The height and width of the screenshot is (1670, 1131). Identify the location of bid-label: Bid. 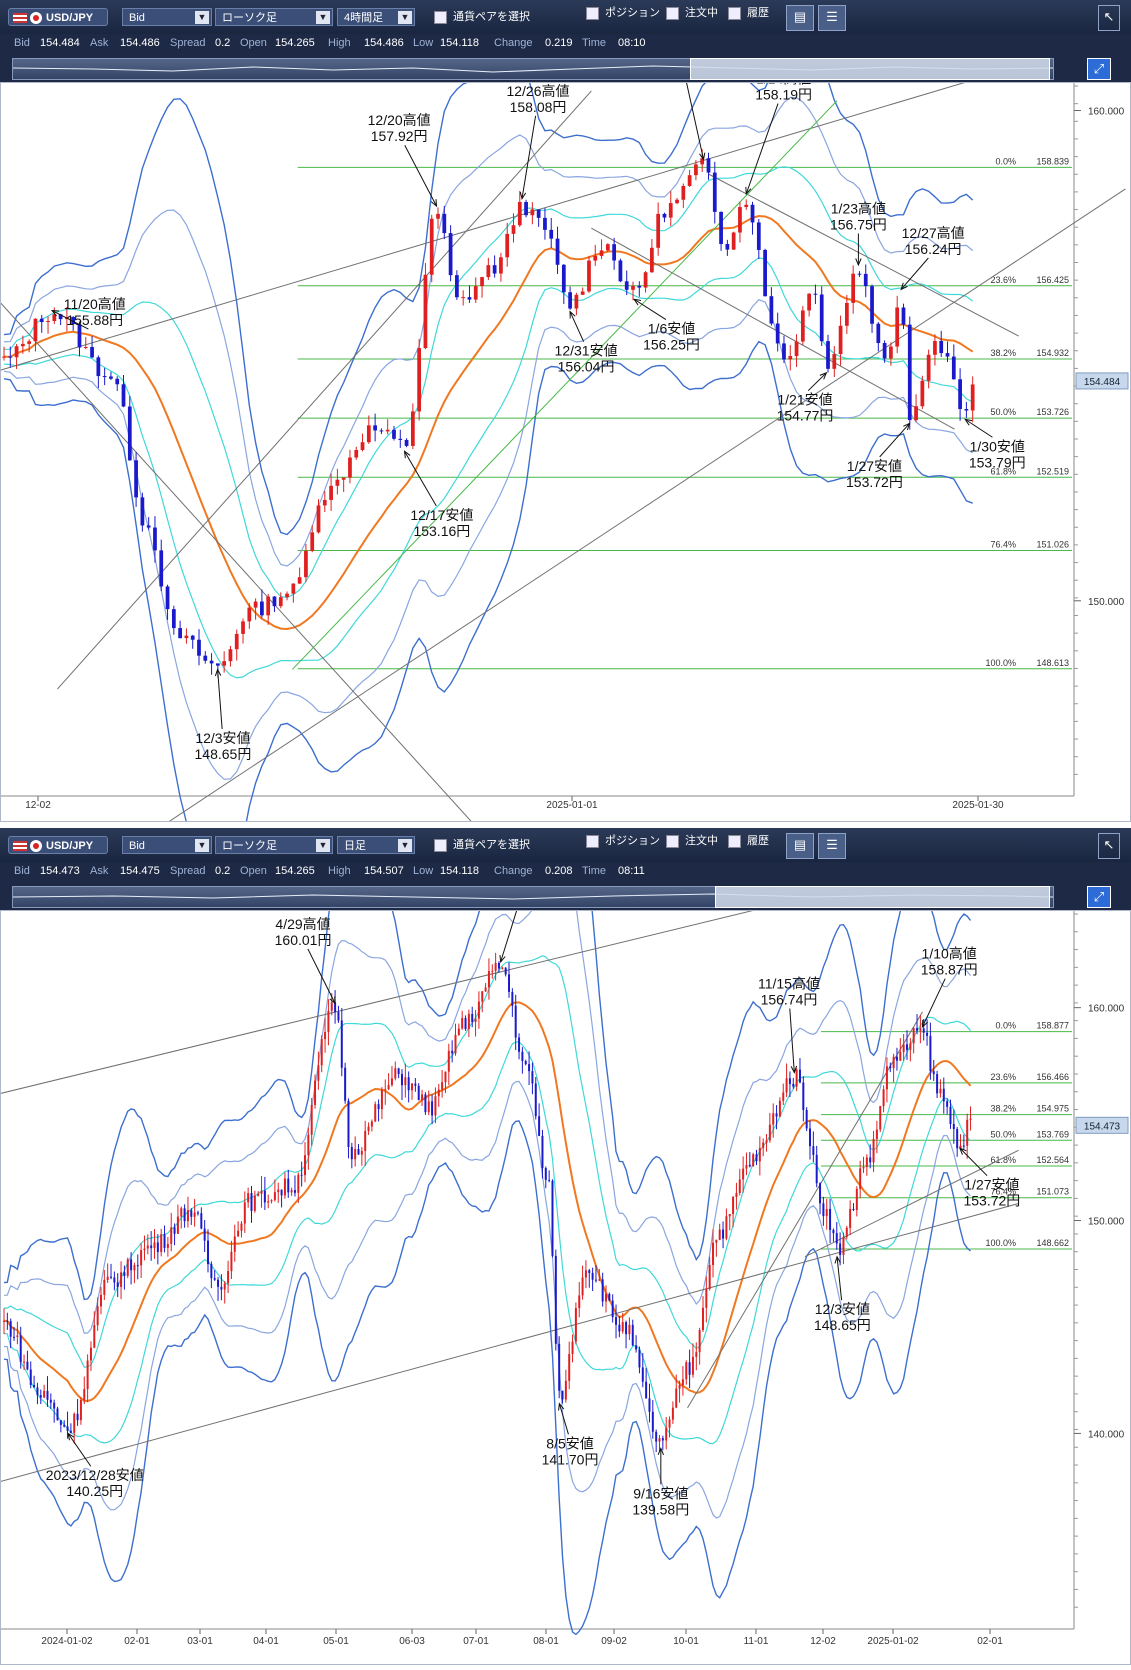
(22, 43).